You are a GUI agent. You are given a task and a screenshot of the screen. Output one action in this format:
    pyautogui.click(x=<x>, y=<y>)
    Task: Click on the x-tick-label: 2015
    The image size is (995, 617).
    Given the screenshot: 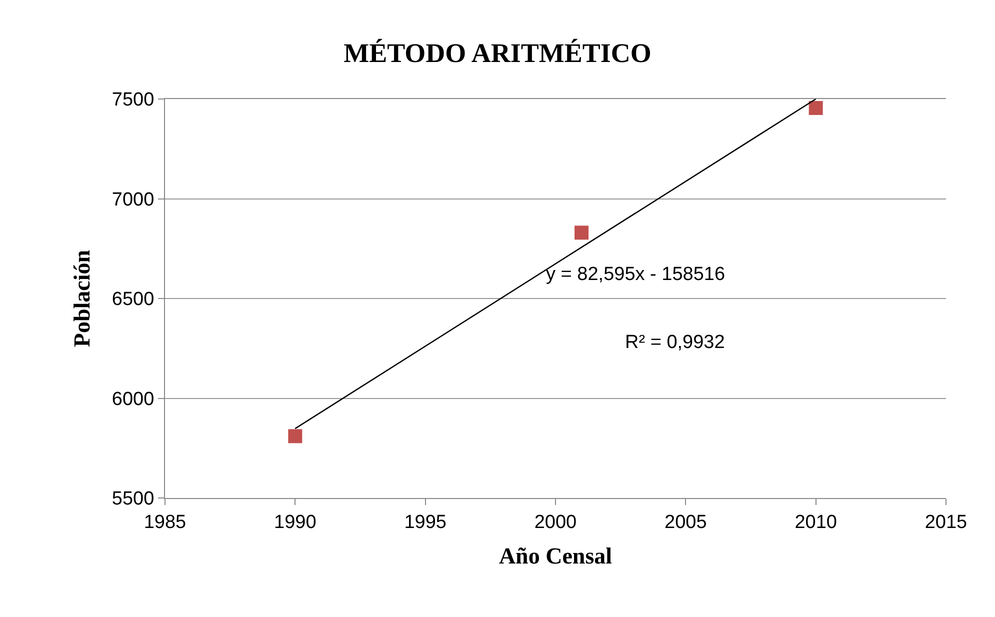 What is the action you would take?
    pyautogui.click(x=946, y=522)
    